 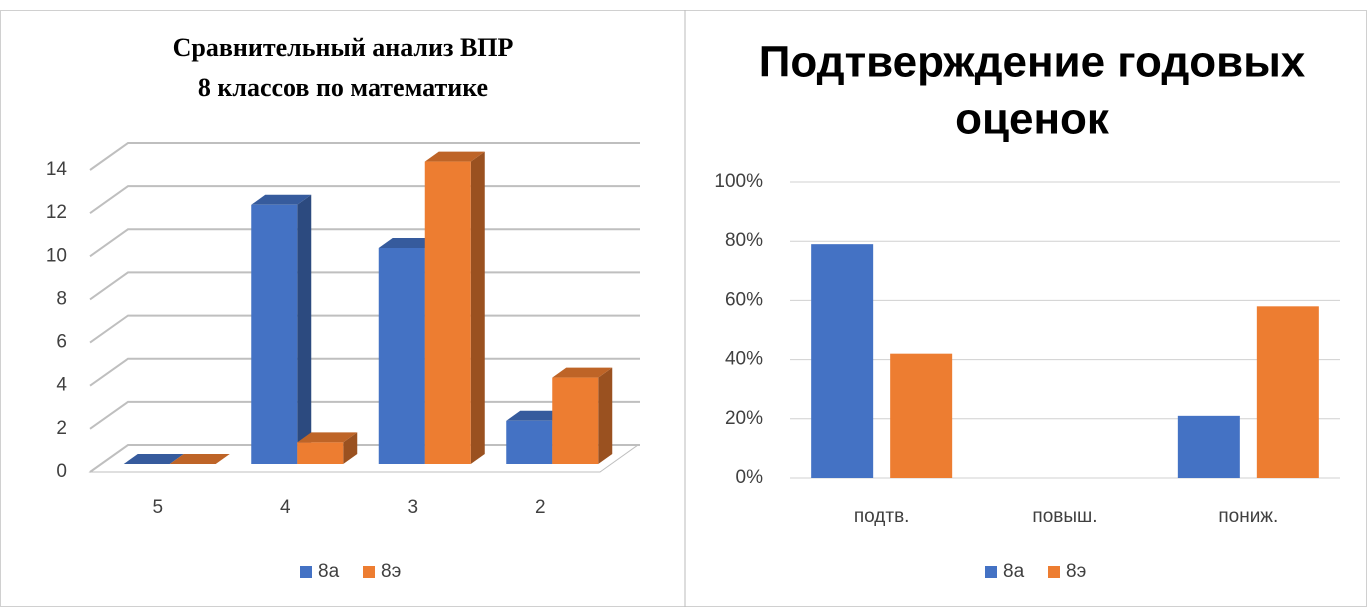 I want to click on x-tick-label: подтв., so click(x=882, y=516).